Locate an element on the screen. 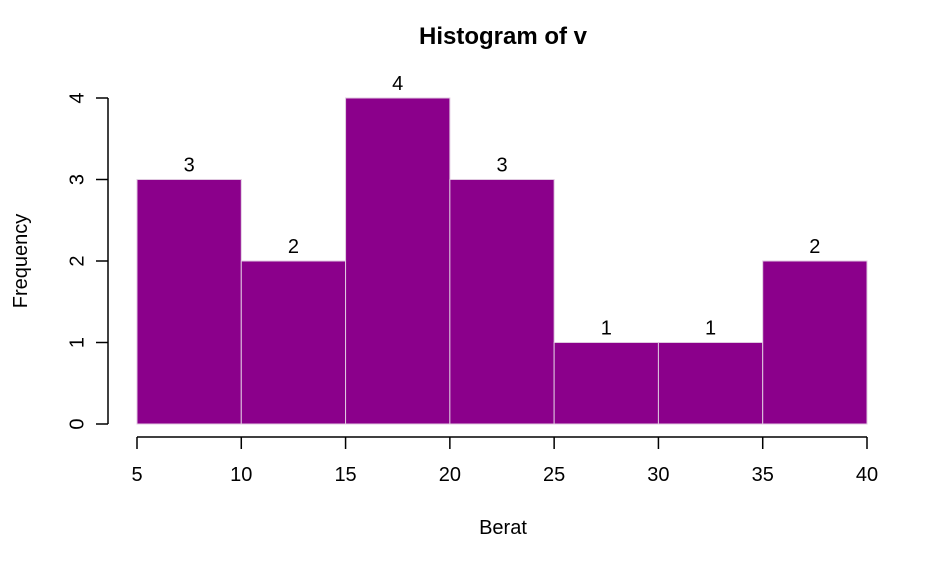  x-tick-label: 35 is located at coordinates (763, 475).